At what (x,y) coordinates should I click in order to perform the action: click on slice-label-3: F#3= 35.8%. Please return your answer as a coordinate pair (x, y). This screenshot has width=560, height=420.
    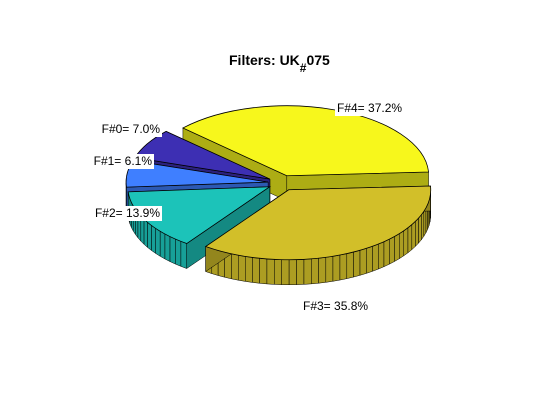
    Looking at the image, I should click on (335, 306).